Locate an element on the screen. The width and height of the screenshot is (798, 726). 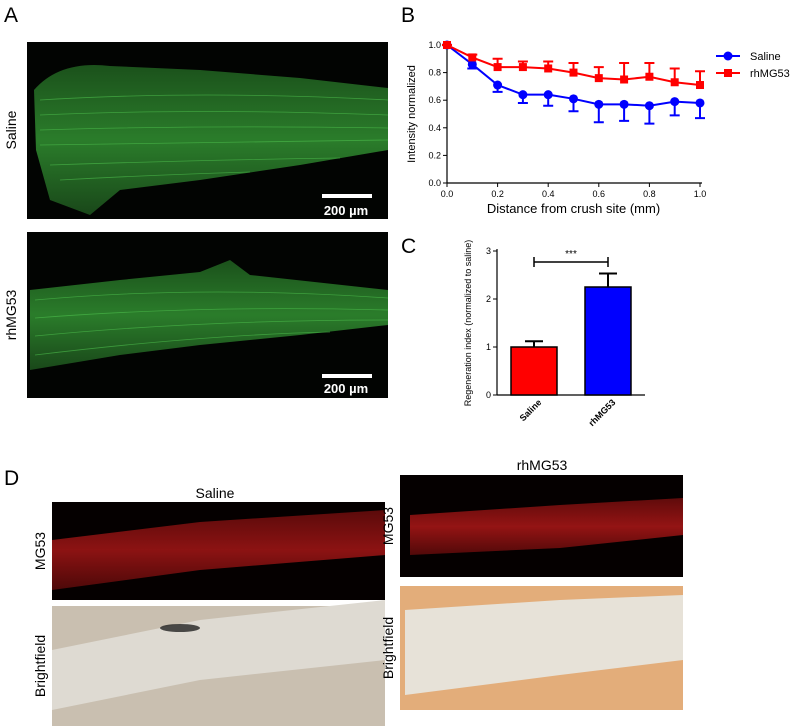
y-tick-label: 1 is located at coordinates (488, 347).